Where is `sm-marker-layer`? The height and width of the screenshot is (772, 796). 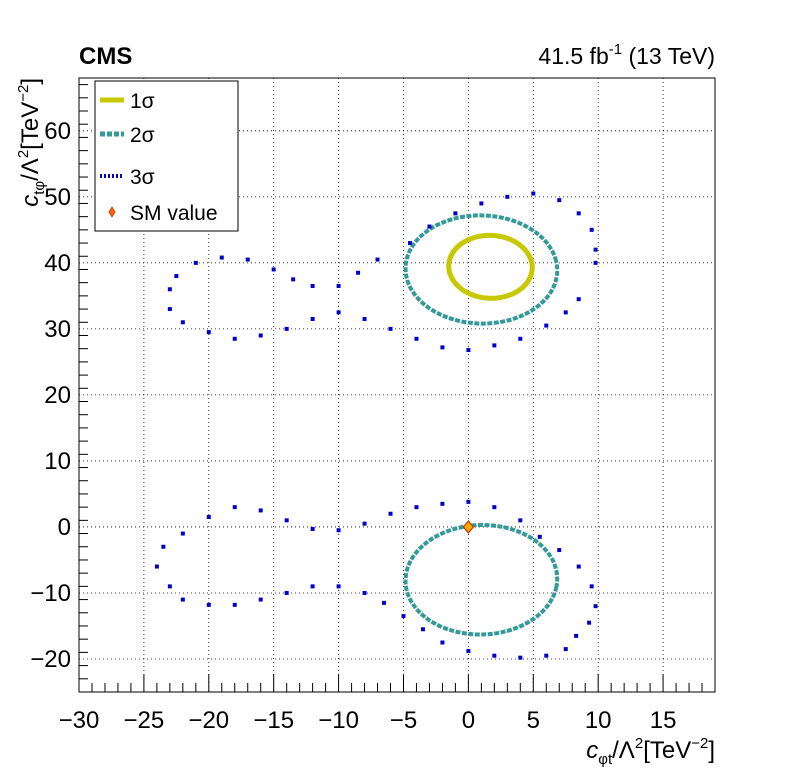
sm-marker-layer is located at coordinates (468, 527).